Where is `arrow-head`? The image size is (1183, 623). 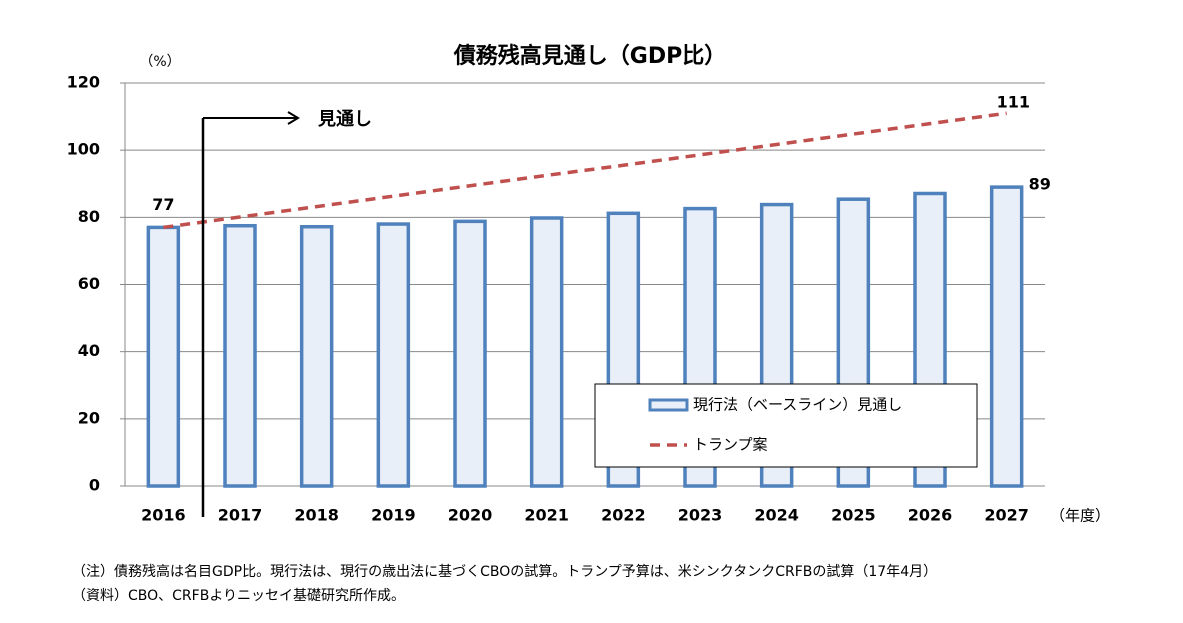
arrow-head is located at coordinates (293, 118).